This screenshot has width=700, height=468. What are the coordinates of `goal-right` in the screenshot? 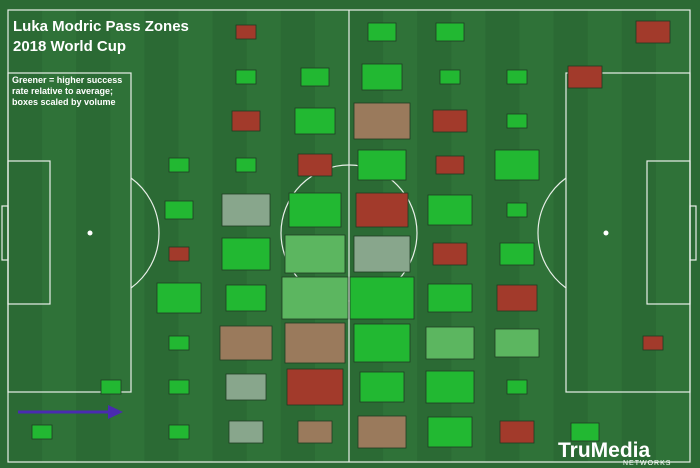 It's located at (693, 233).